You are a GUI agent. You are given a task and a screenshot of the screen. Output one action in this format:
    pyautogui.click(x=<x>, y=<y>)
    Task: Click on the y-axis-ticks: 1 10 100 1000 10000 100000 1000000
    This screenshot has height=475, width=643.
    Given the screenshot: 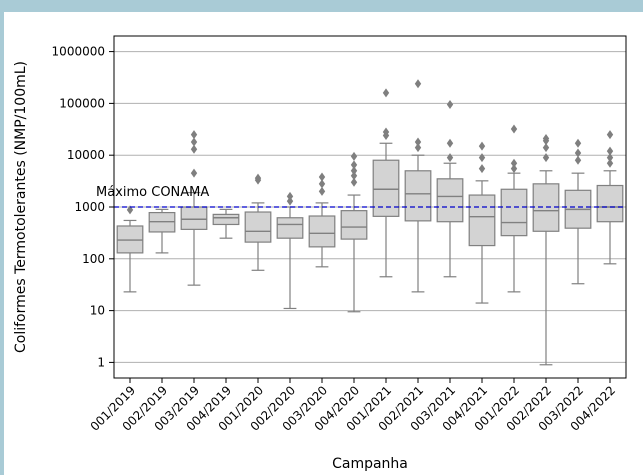 What is the action you would take?
    pyautogui.click(x=83, y=207)
    